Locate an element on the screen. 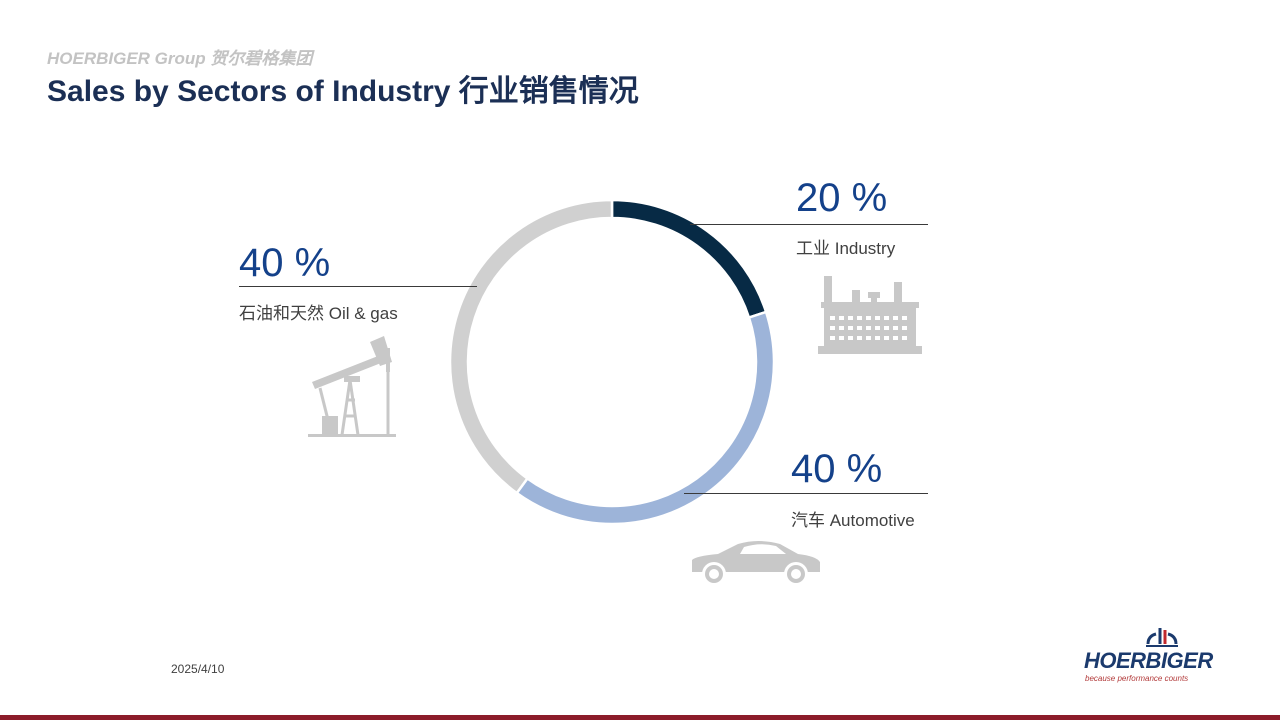  factory-icon is located at coordinates (870, 315).